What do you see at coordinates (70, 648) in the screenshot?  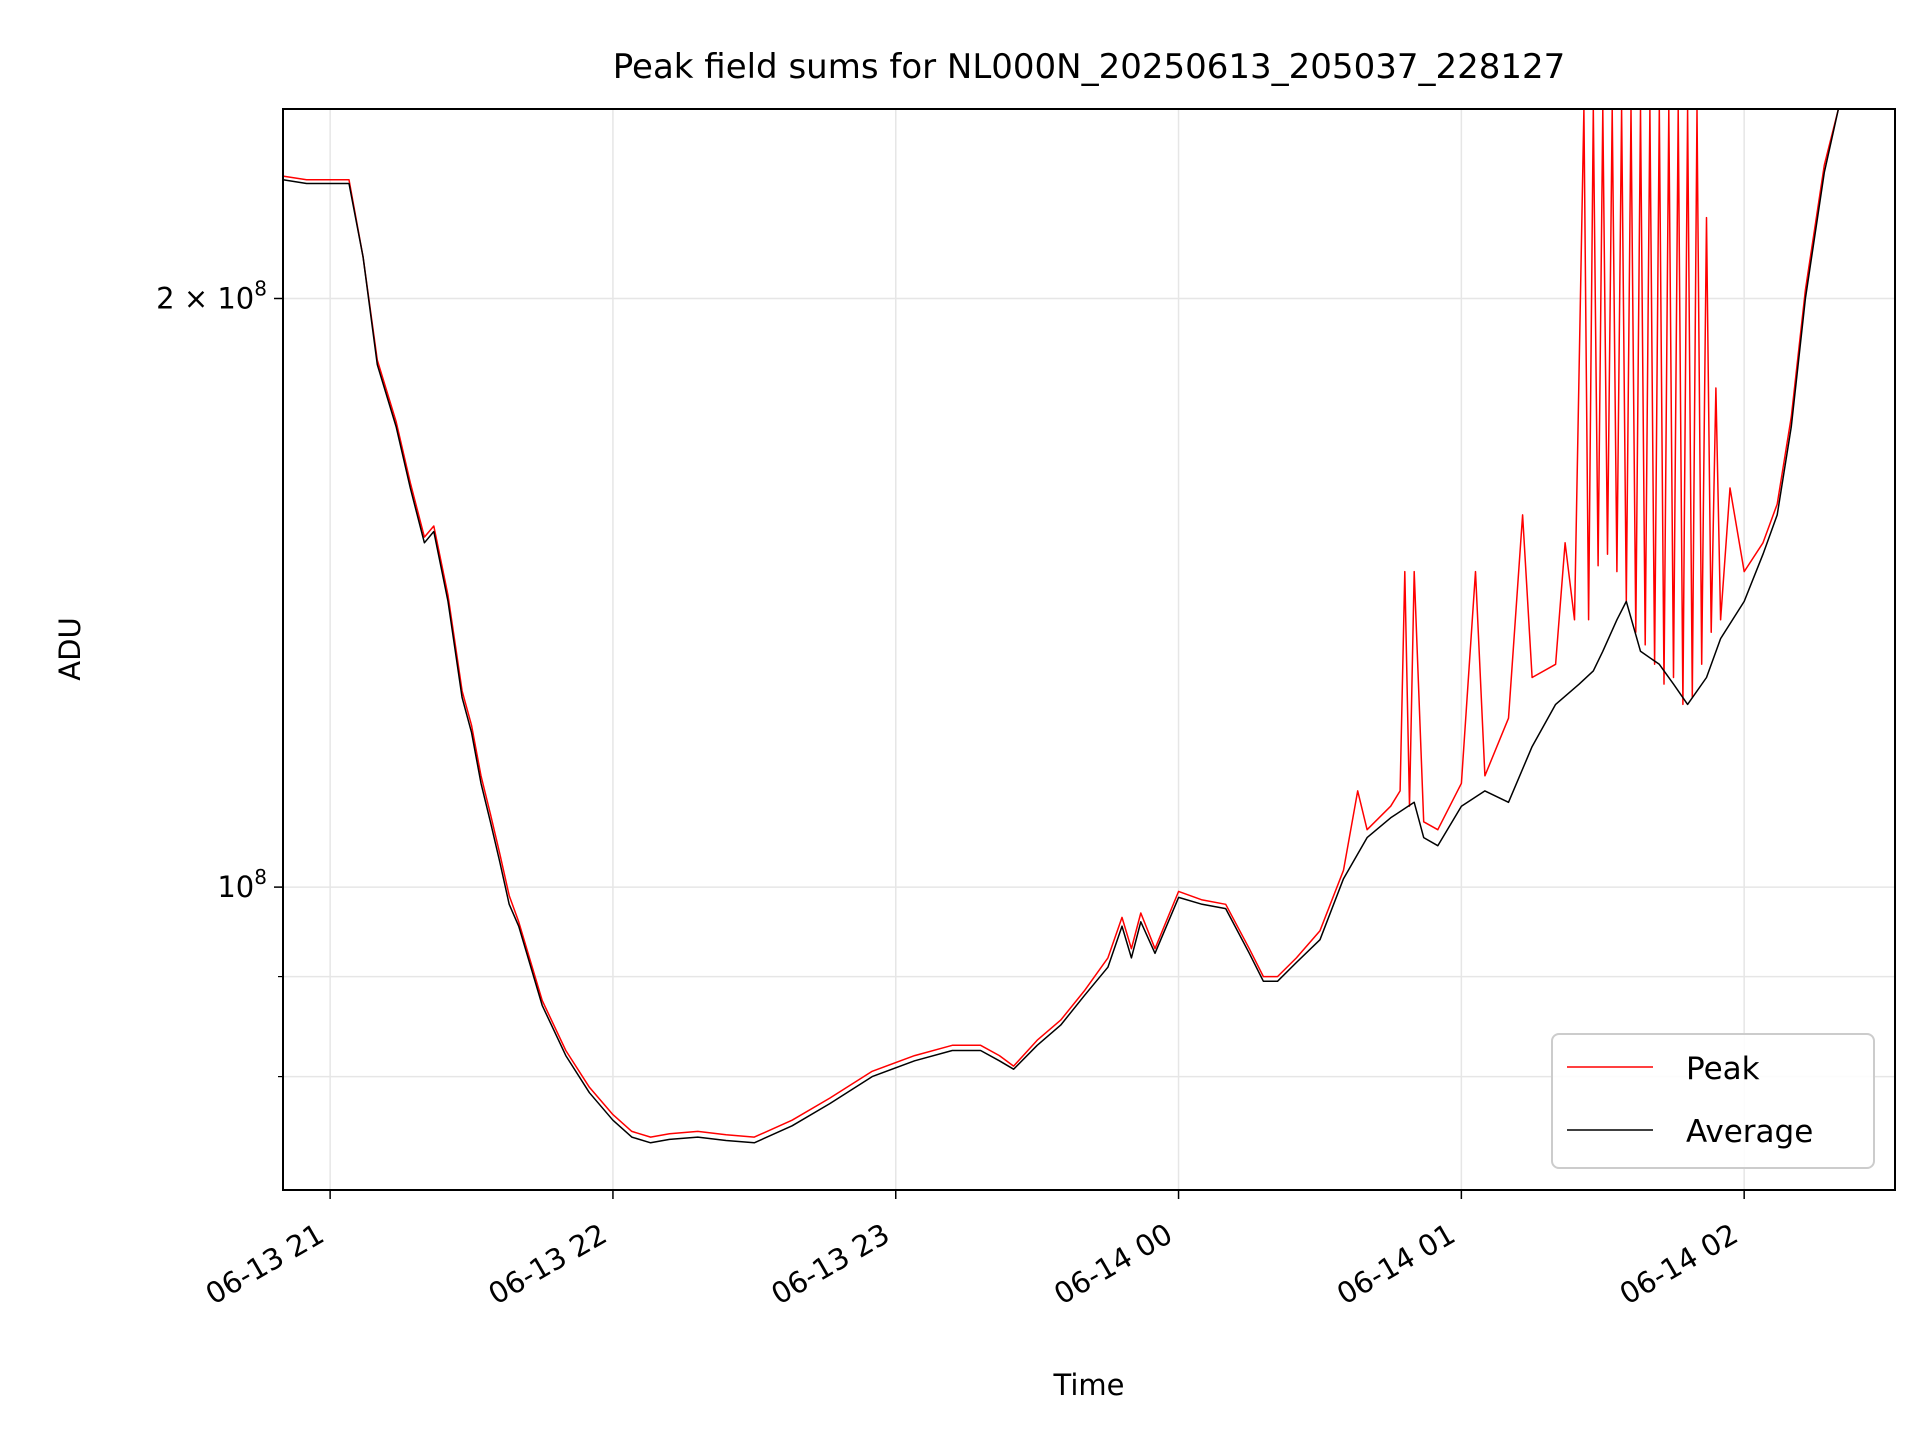 I see `y-axis-label: ADU` at bounding box center [70, 648].